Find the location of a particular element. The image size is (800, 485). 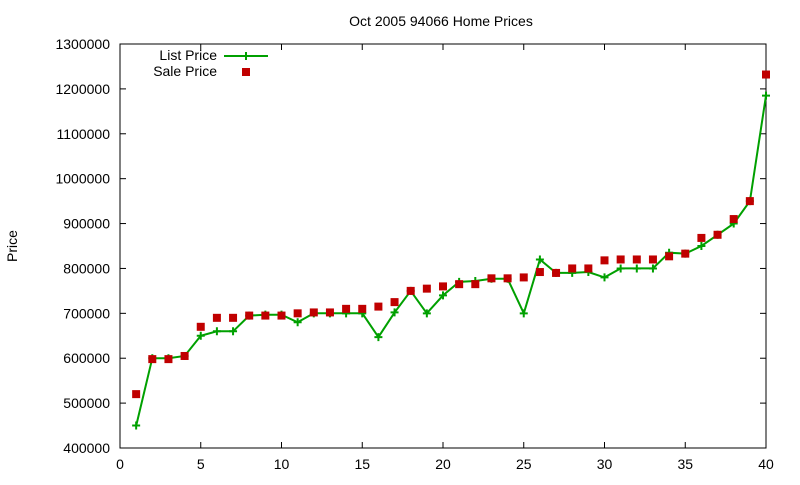

y-tick-label: 1200000 is located at coordinates (82, 89).